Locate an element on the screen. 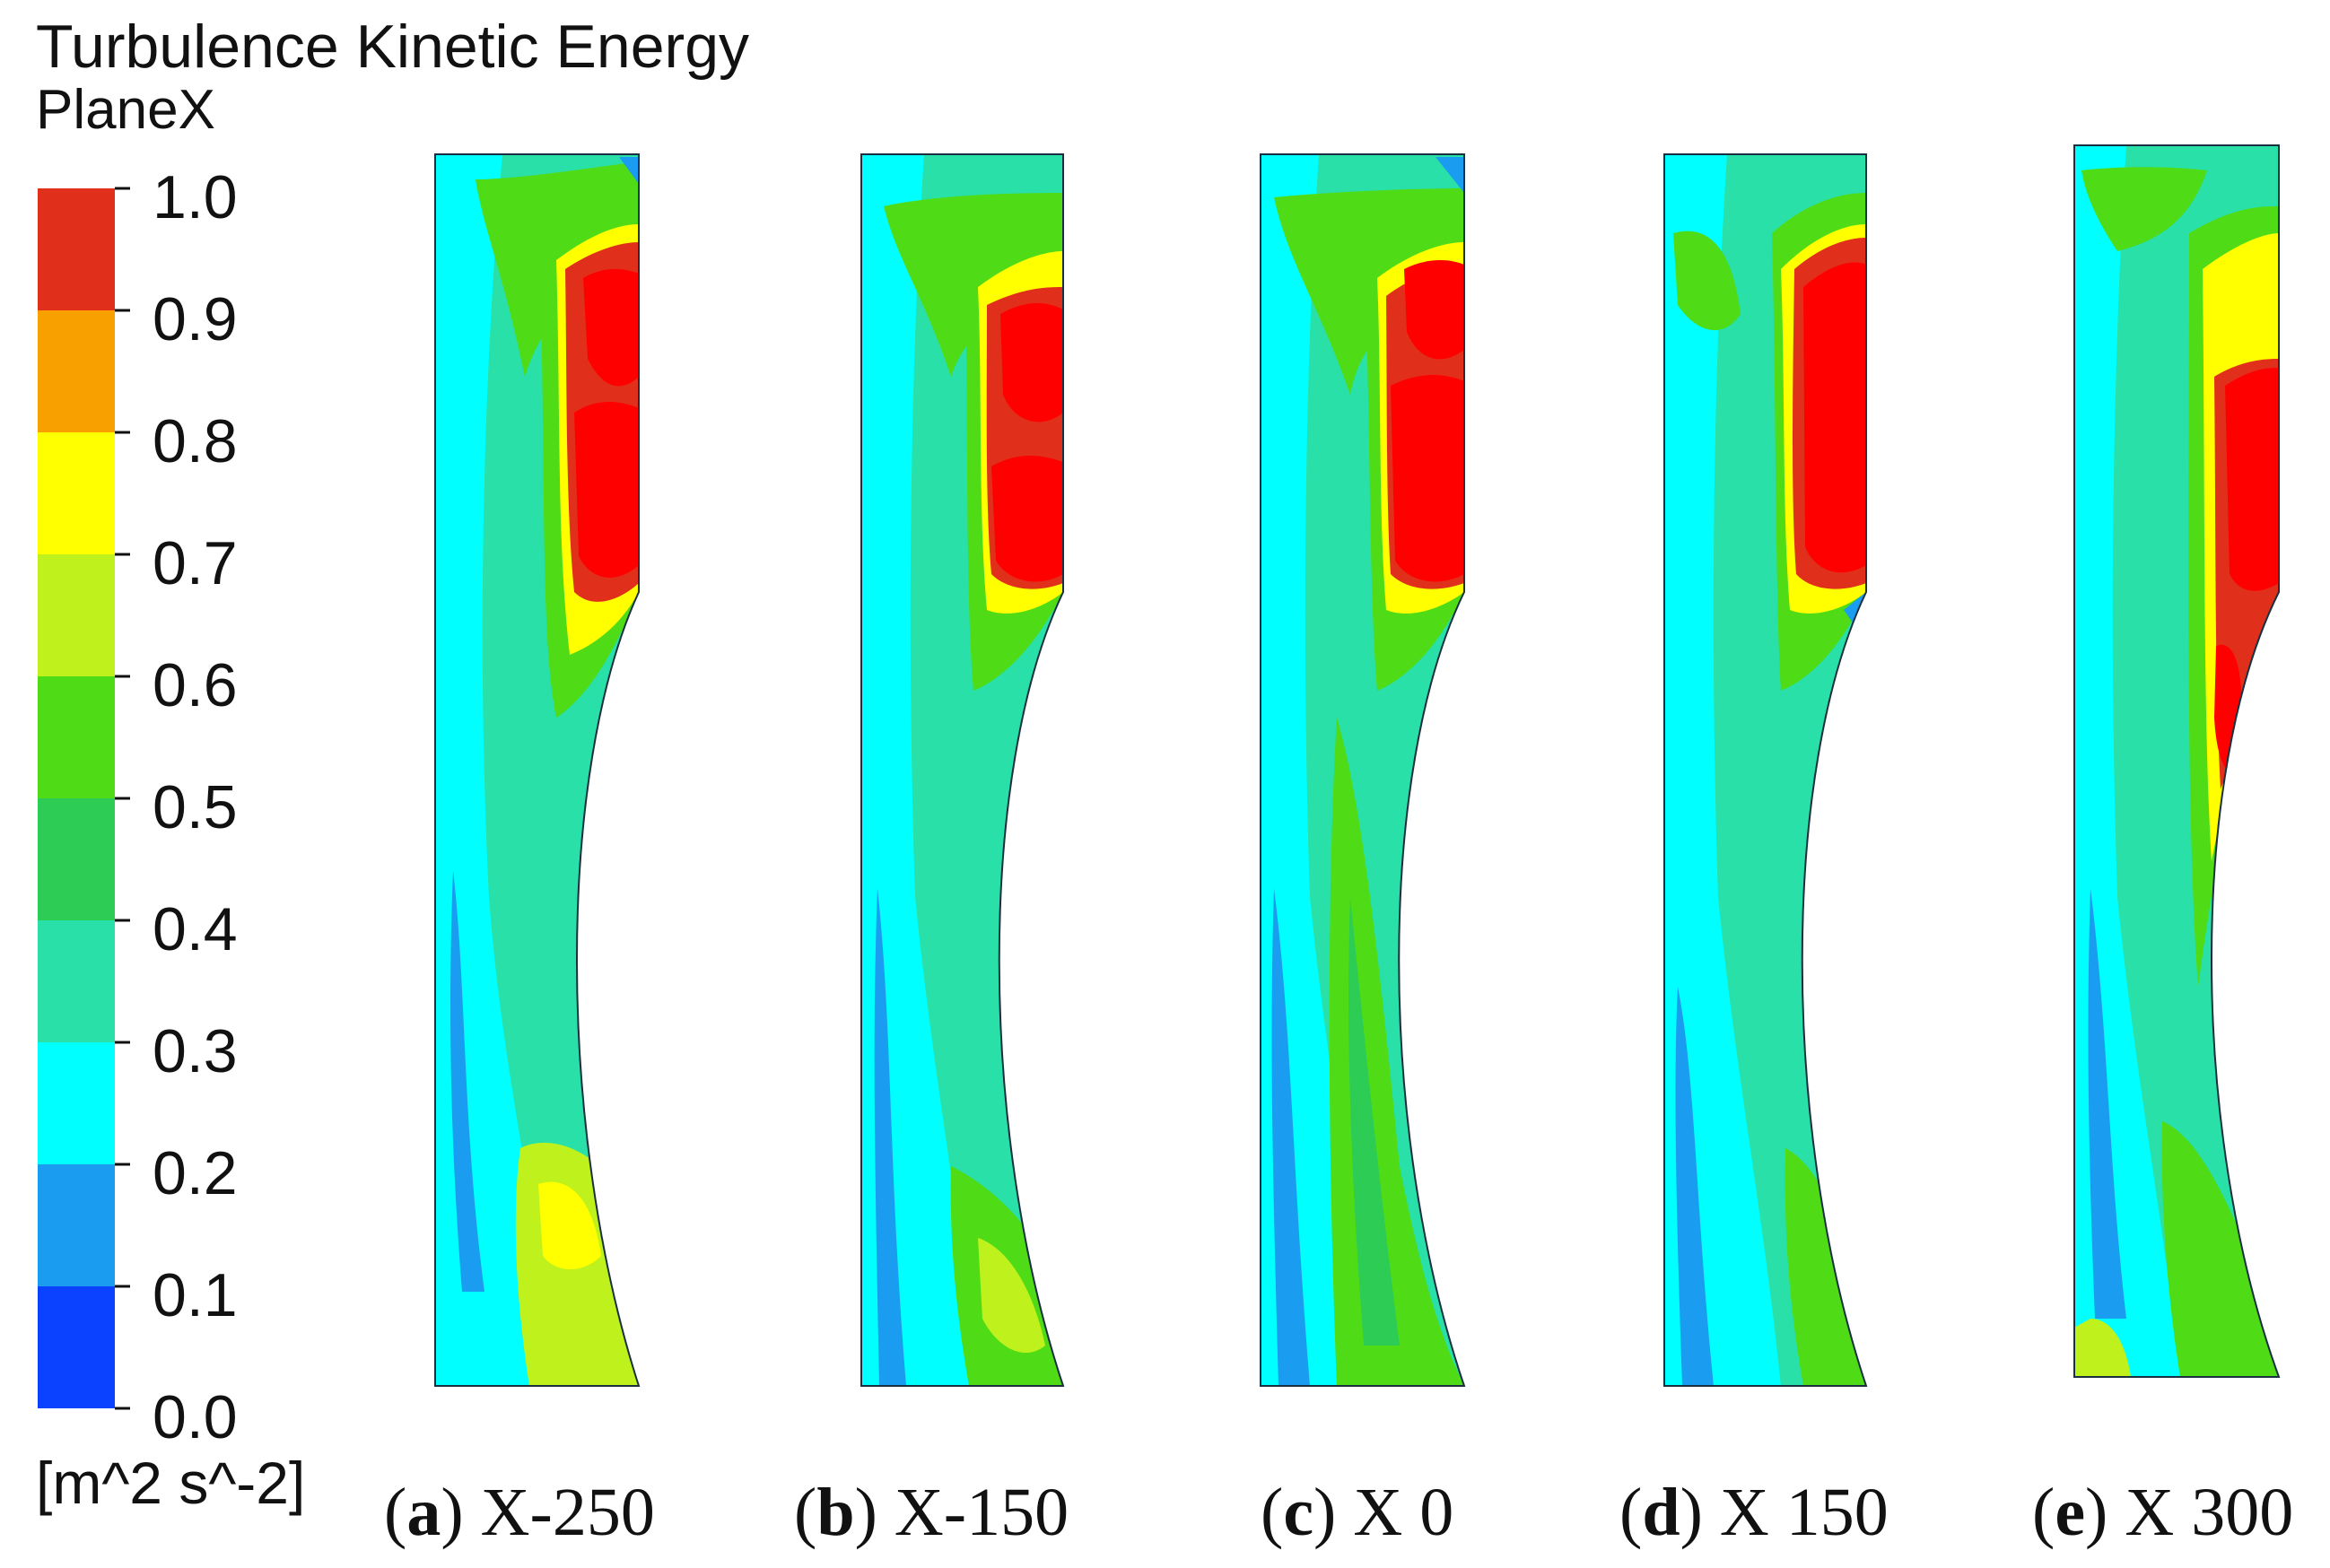 This screenshot has width=2330, height=1568. panel-label: X-250 is located at coordinates (567, 1512).